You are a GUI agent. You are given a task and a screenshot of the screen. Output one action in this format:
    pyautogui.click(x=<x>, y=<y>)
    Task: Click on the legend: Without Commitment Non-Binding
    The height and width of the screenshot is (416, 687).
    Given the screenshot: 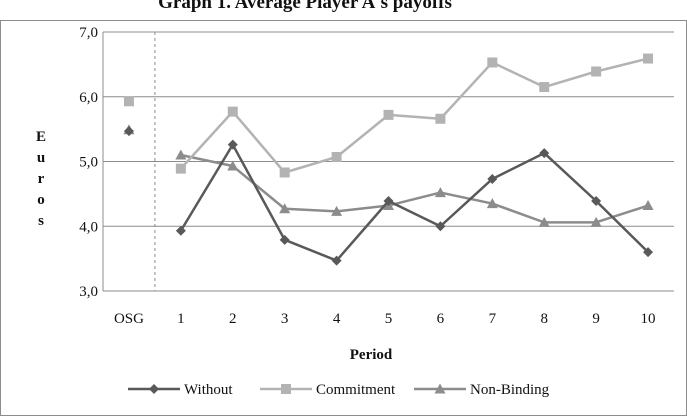 What is the action you would take?
    pyautogui.click(x=339, y=390)
    